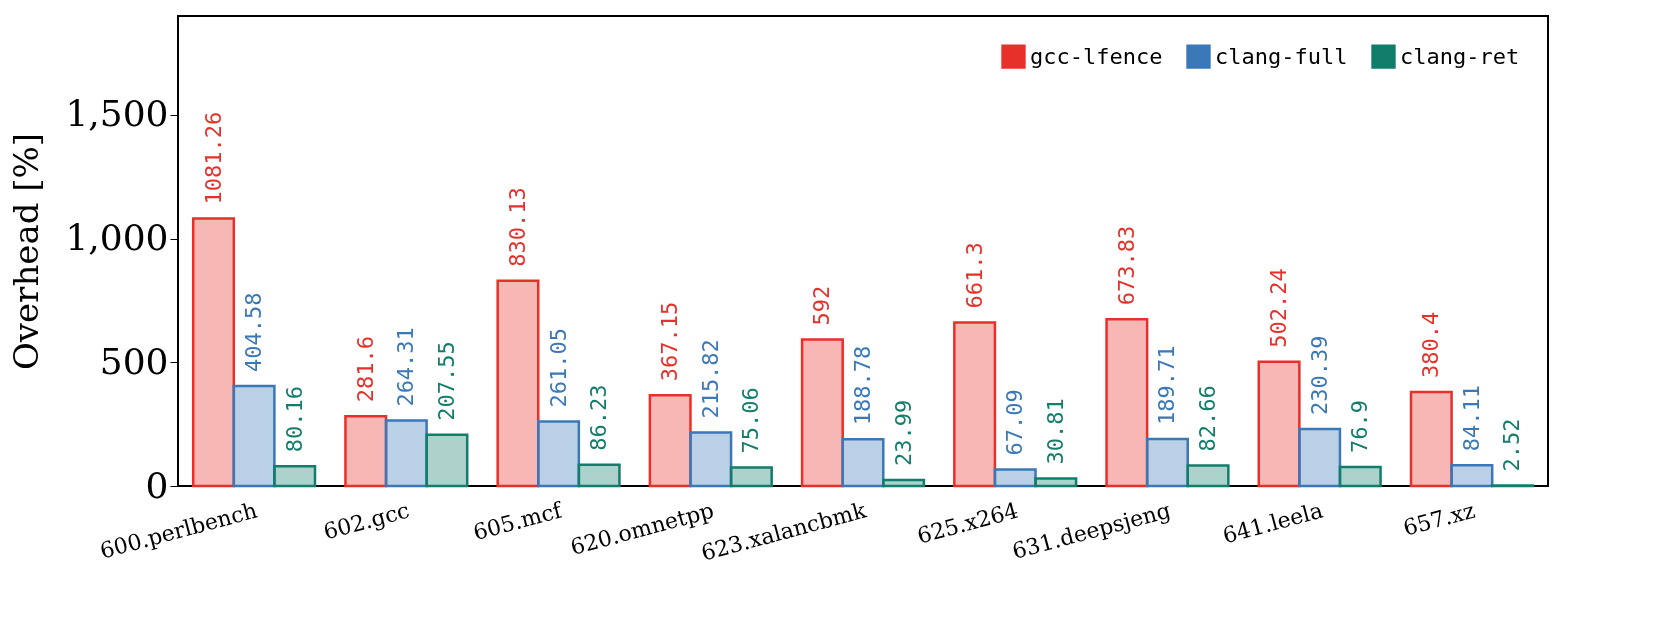 The image size is (1663, 639). I want to click on data-label: 23.99, so click(903, 433).